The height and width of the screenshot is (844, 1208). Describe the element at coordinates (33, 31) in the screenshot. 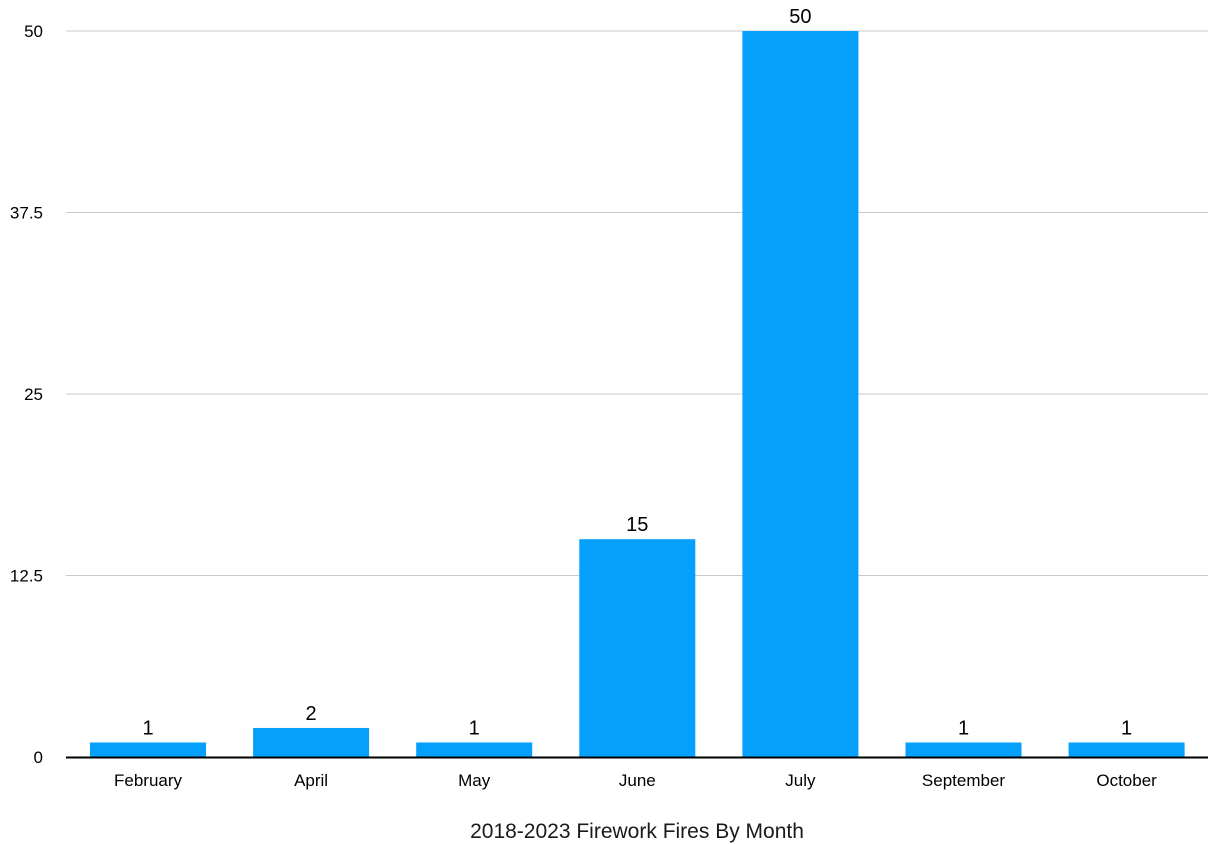

I see `y-tick-label: 50` at that location.